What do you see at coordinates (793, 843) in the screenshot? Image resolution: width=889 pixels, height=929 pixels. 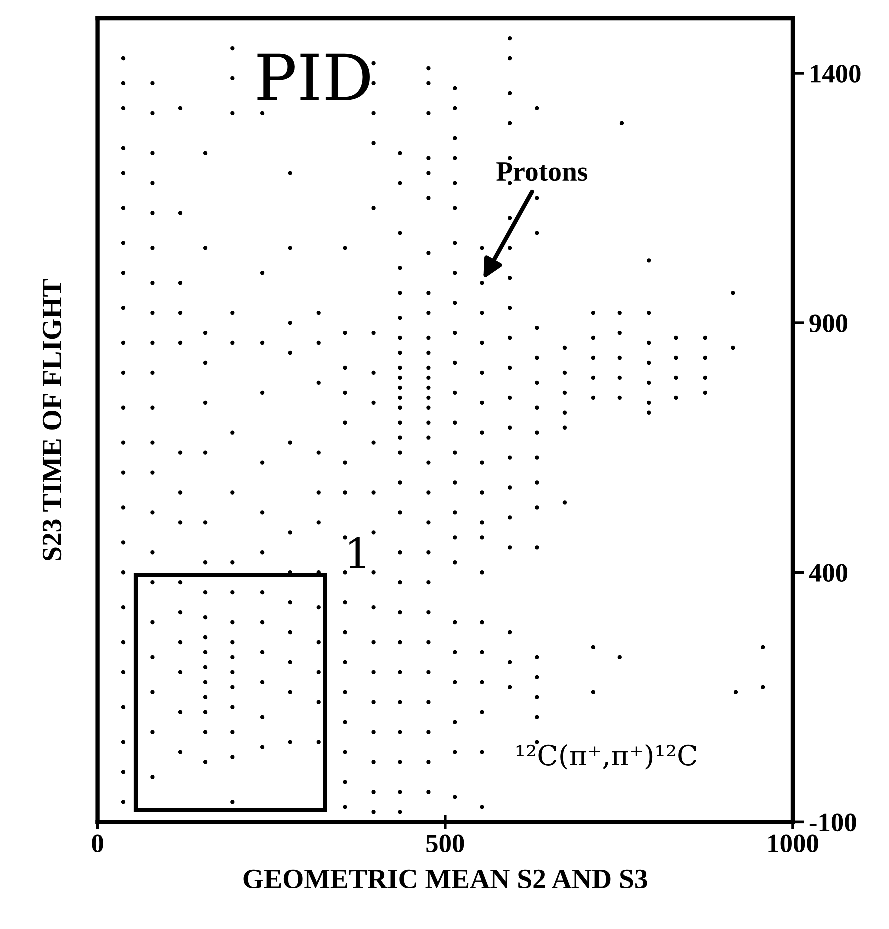 I see `x-tick-label: 1000` at bounding box center [793, 843].